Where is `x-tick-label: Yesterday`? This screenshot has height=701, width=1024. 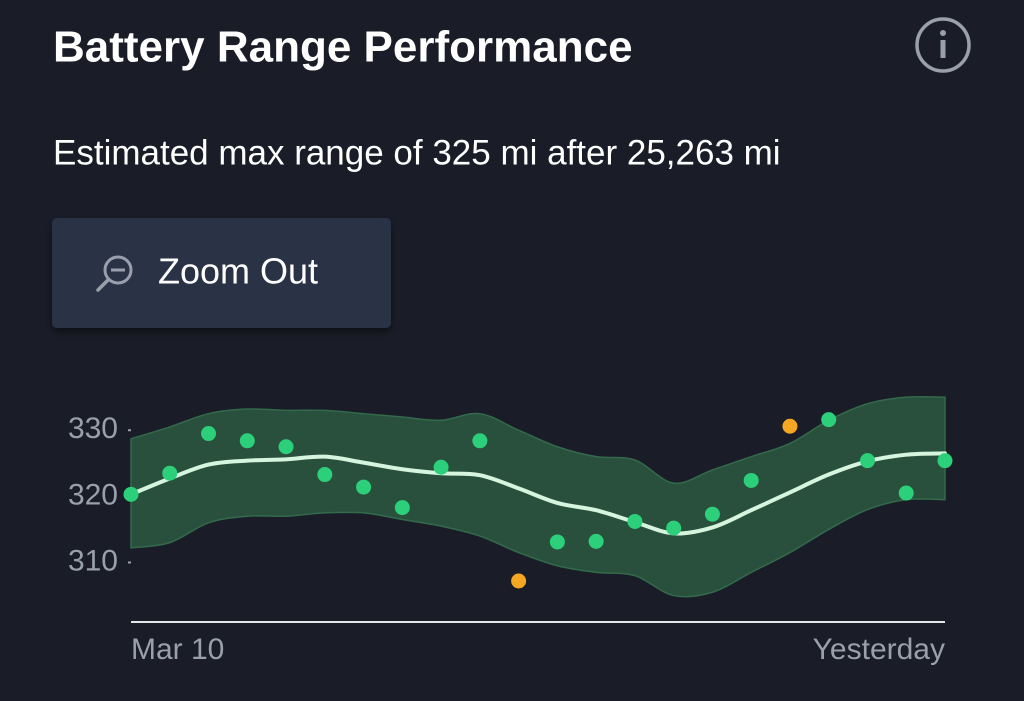 x-tick-label: Yesterday is located at coordinates (879, 649).